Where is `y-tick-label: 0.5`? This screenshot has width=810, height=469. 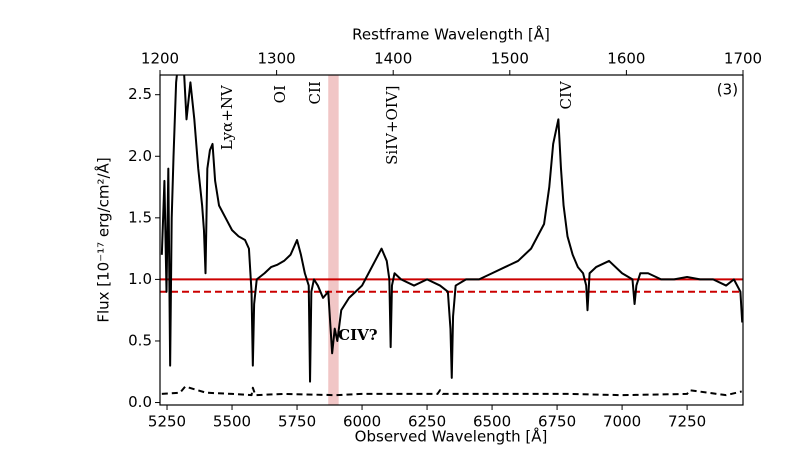 y-tick-label: 0.5 is located at coordinates (140, 340).